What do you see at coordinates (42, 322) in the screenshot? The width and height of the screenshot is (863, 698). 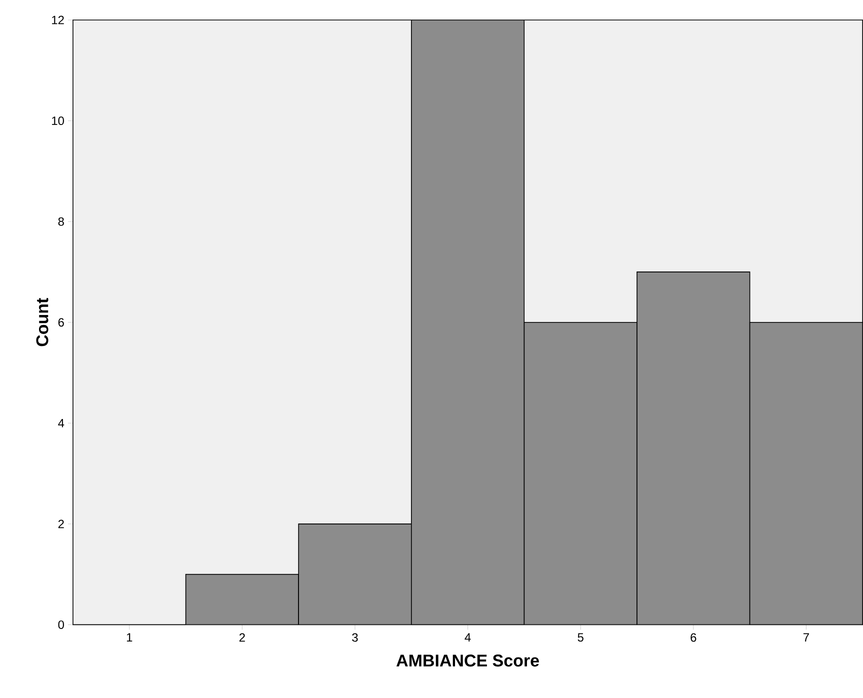 I see `y-axis-title: Count` at bounding box center [42, 322].